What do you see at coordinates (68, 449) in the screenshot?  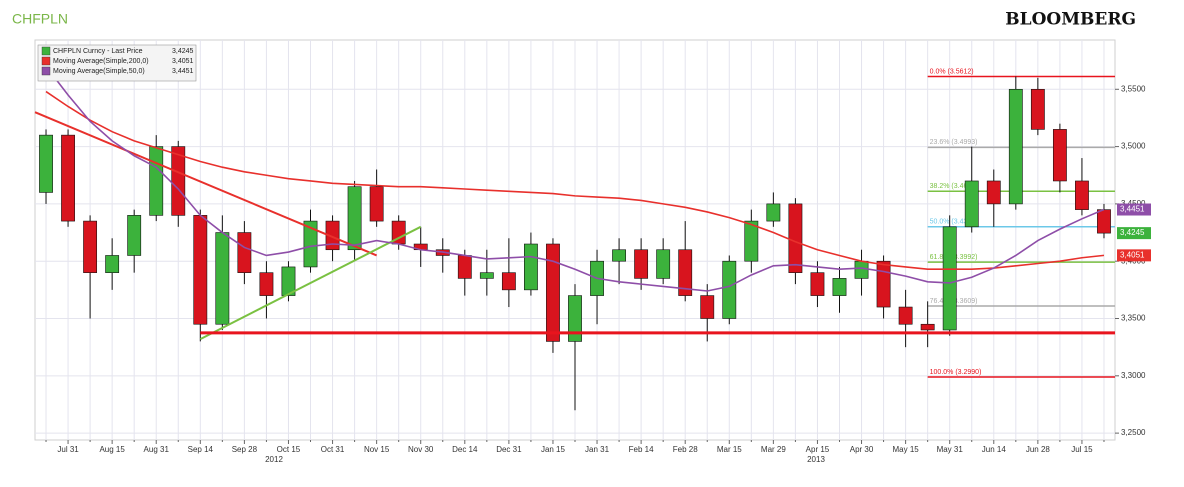 I see `x-tick-label: Jul 31` at bounding box center [68, 449].